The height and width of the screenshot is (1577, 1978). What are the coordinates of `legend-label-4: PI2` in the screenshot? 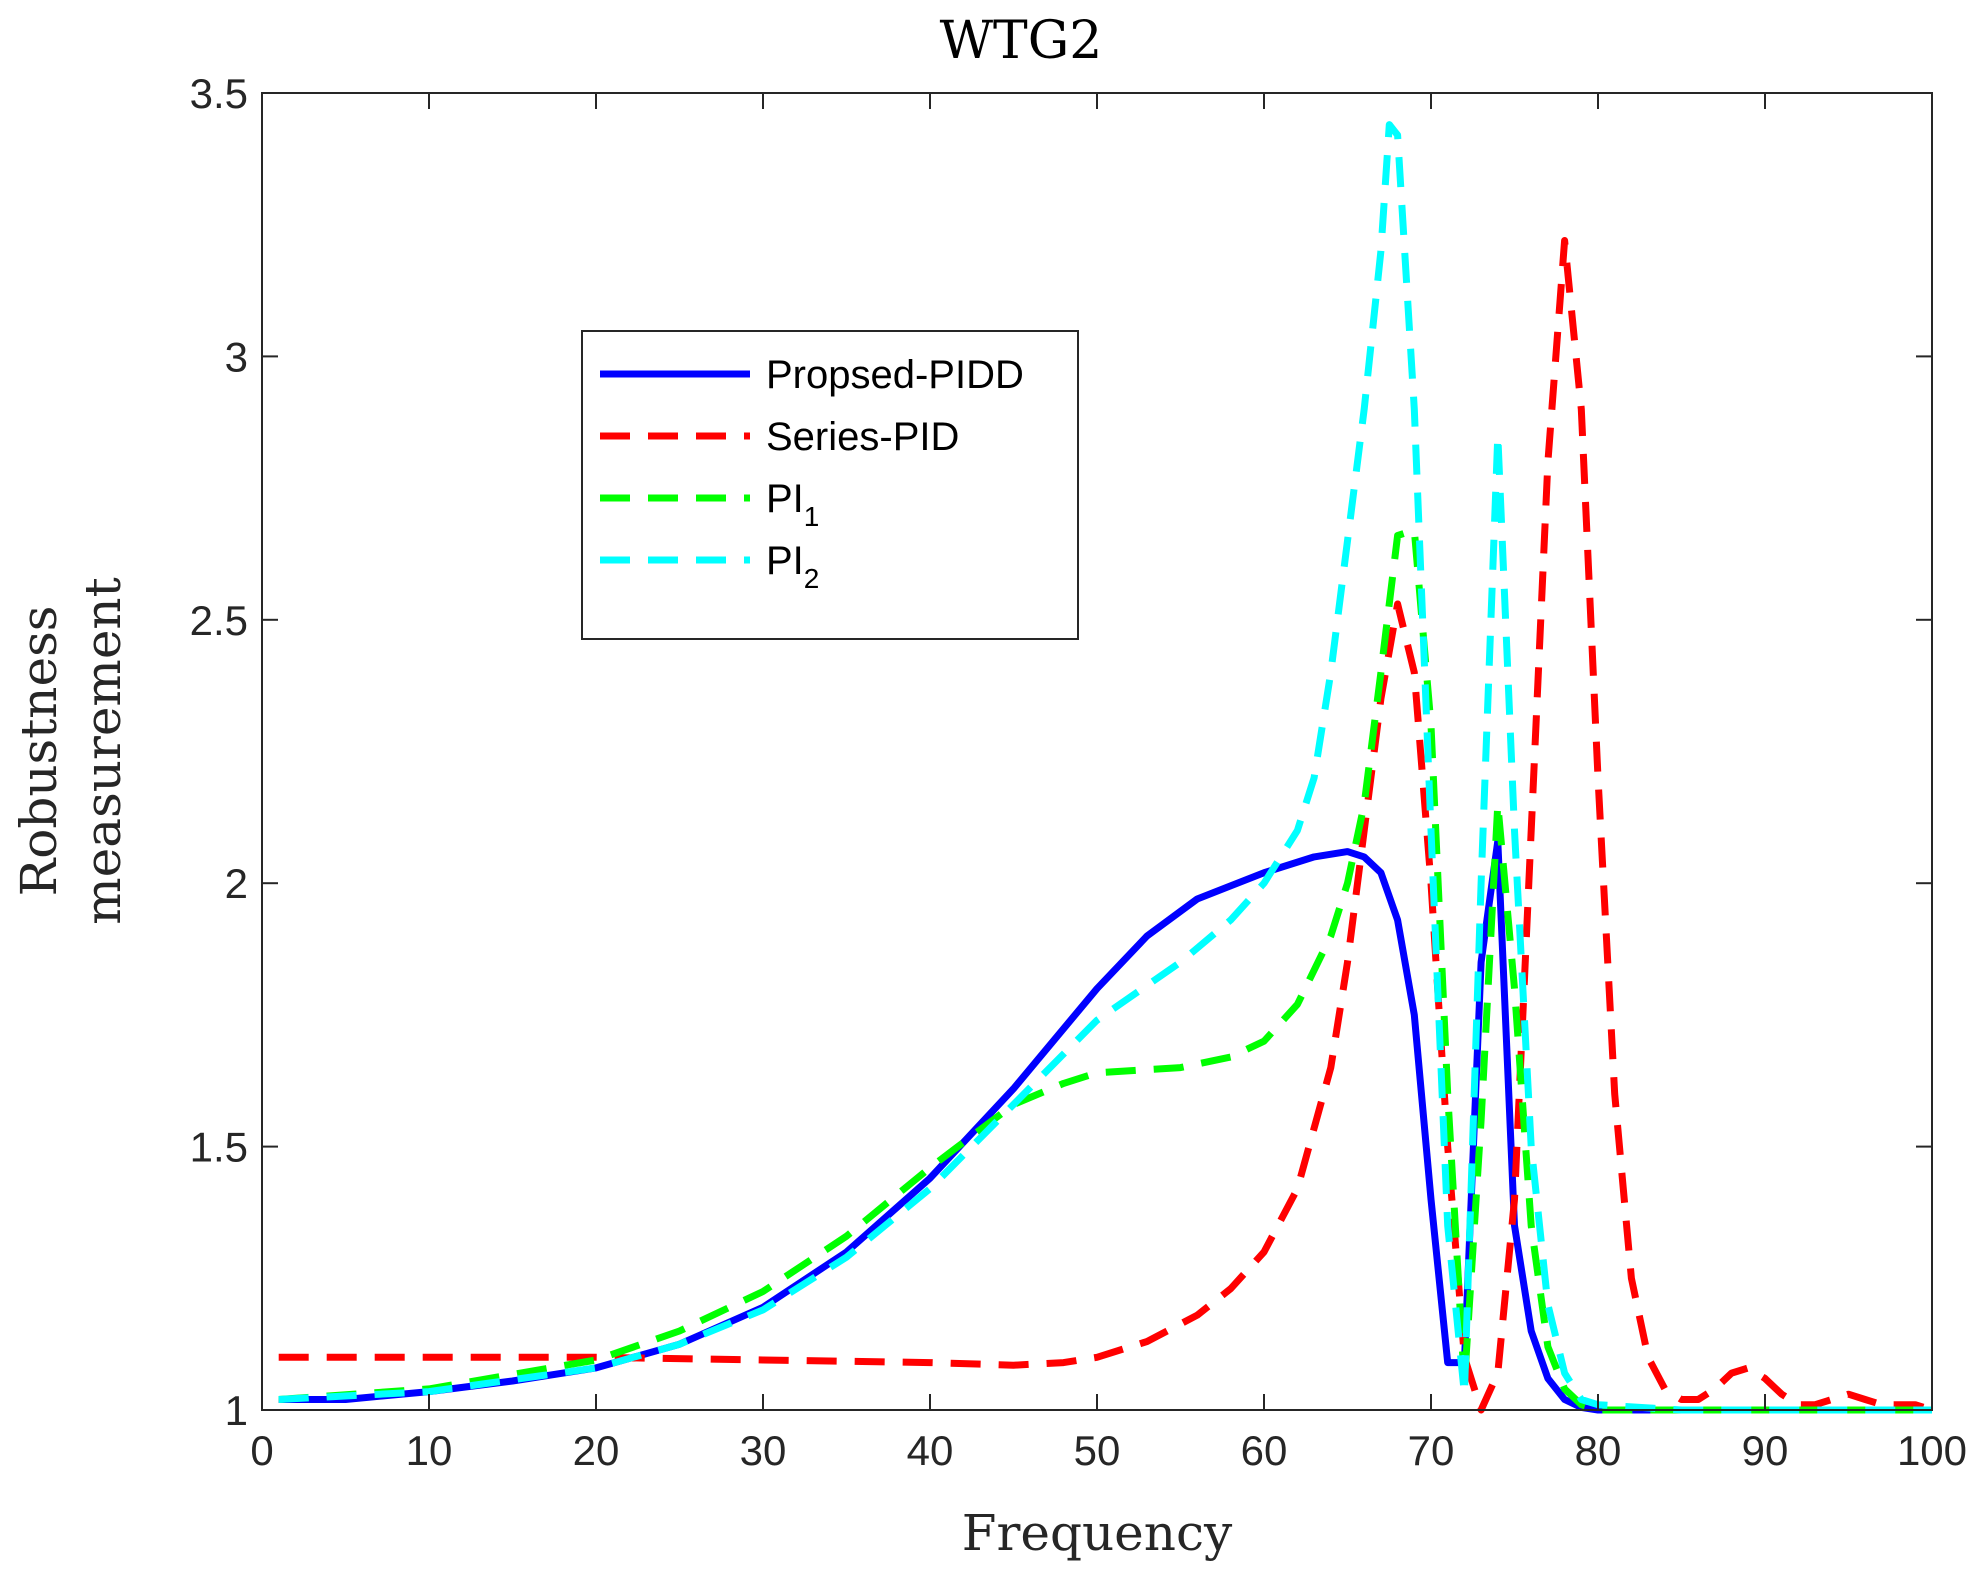 It's located at (792, 566).